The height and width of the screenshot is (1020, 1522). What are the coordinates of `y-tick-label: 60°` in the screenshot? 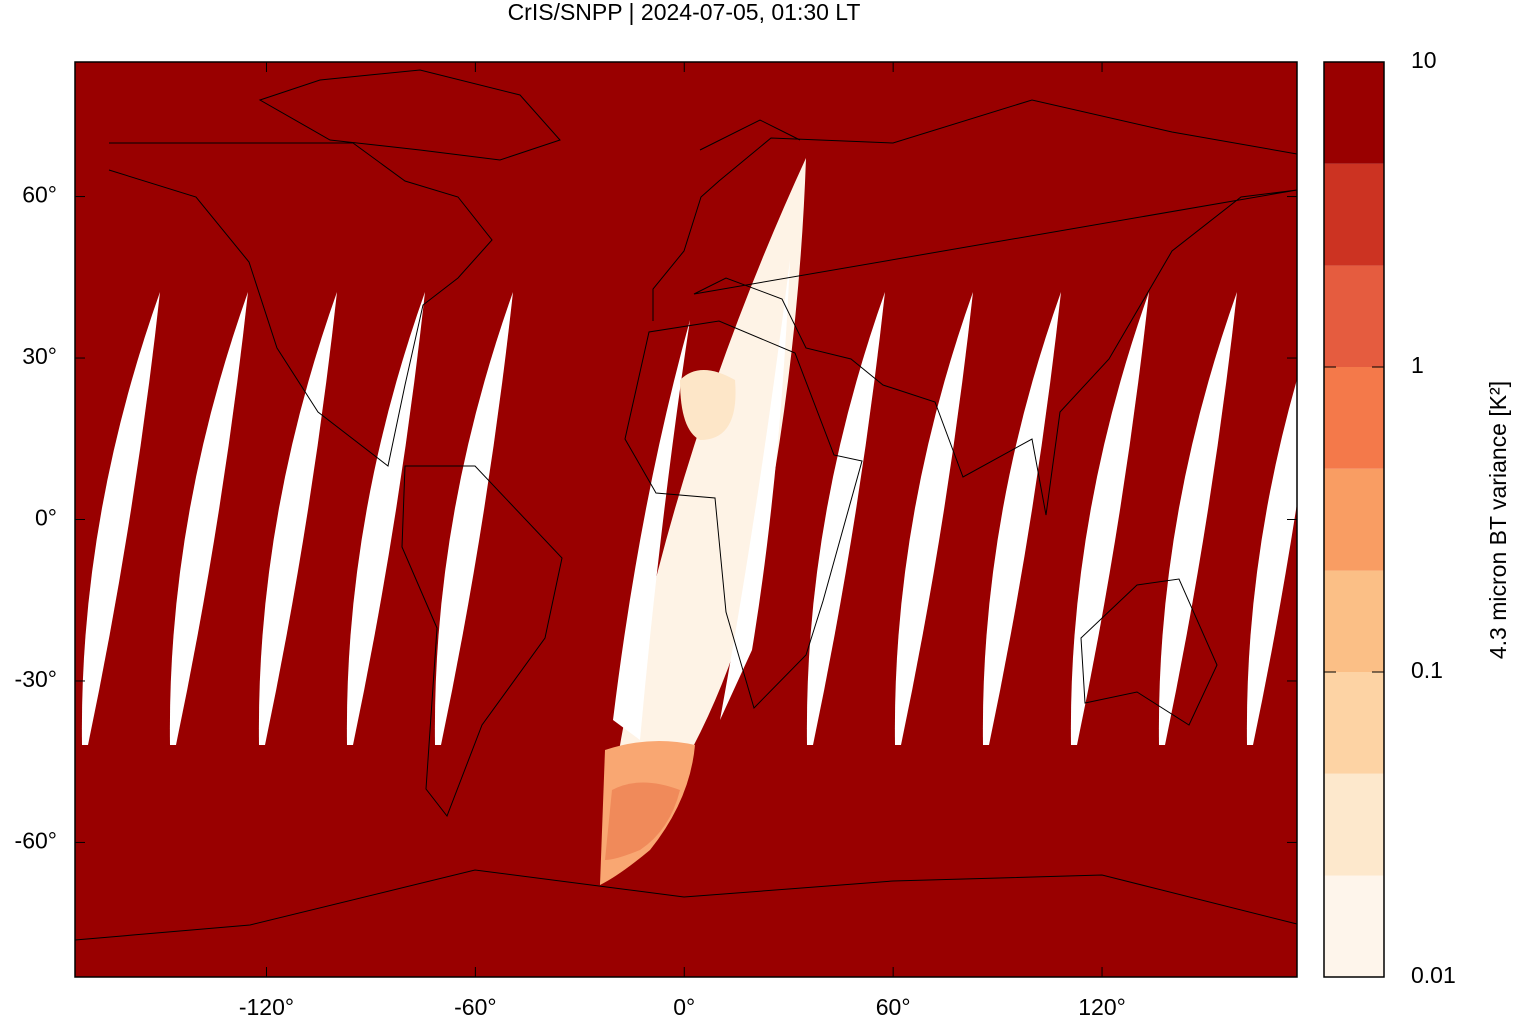 It's located at (39, 195).